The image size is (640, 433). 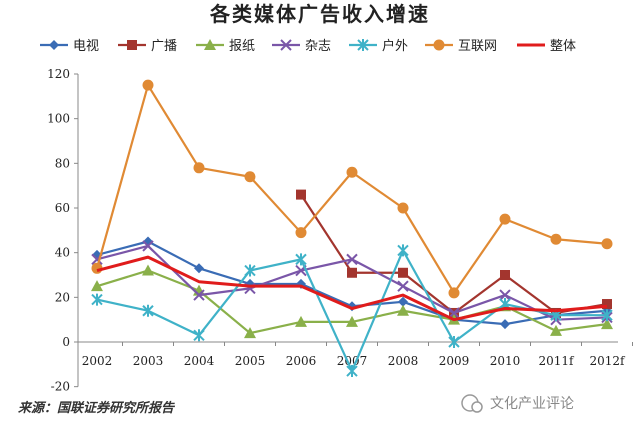 What do you see at coordinates (62, 208) in the screenshot?
I see `y-tick-label: 60` at bounding box center [62, 208].